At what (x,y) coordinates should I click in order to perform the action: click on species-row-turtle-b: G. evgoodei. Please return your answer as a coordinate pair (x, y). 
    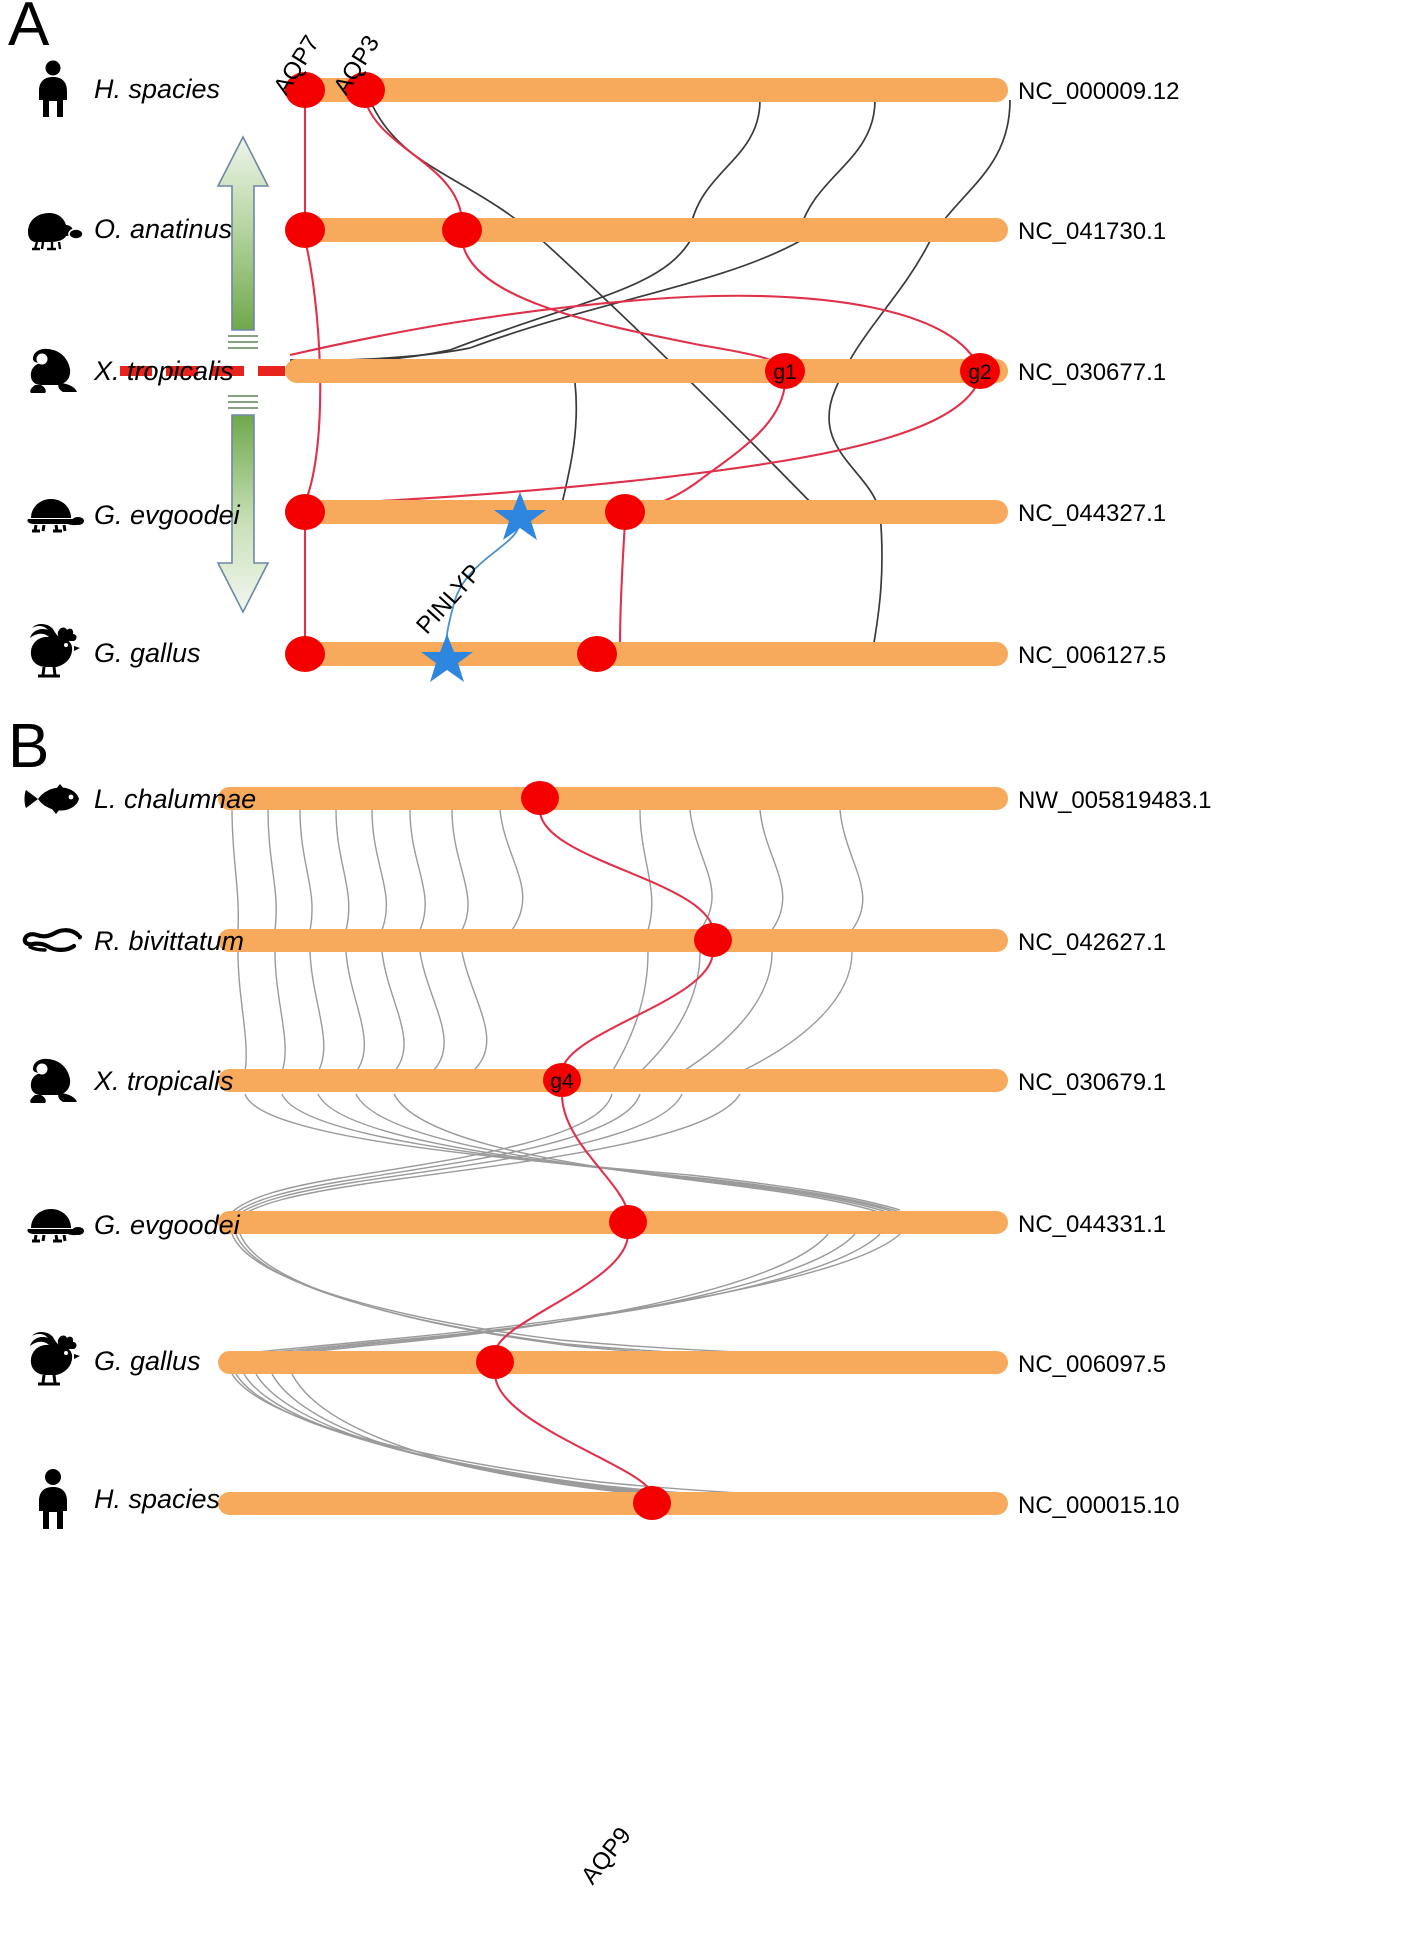
    Looking at the image, I should click on (131, 1225).